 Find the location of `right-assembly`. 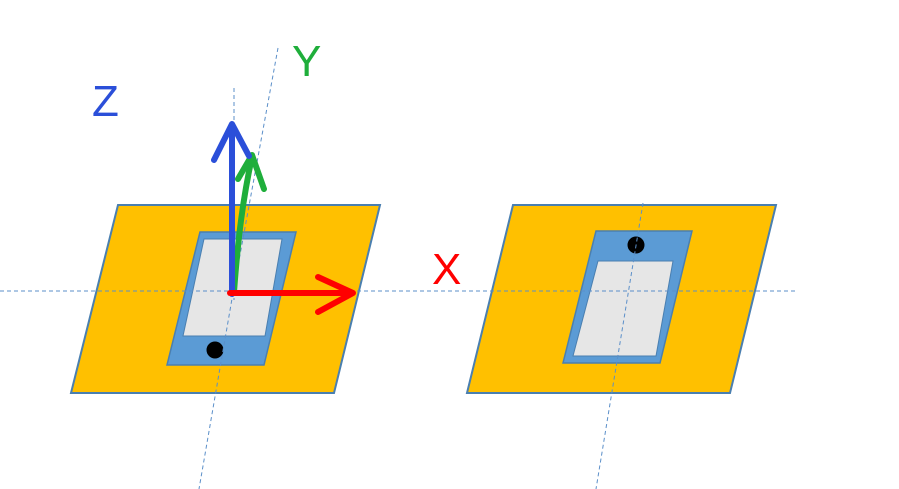

right-assembly is located at coordinates (621, 299).